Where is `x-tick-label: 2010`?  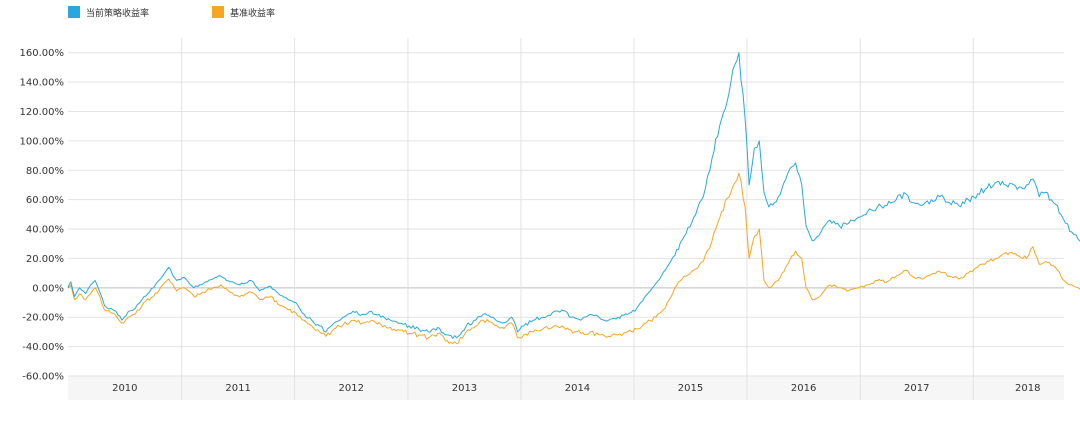
x-tick-label: 2010 is located at coordinates (124, 388).